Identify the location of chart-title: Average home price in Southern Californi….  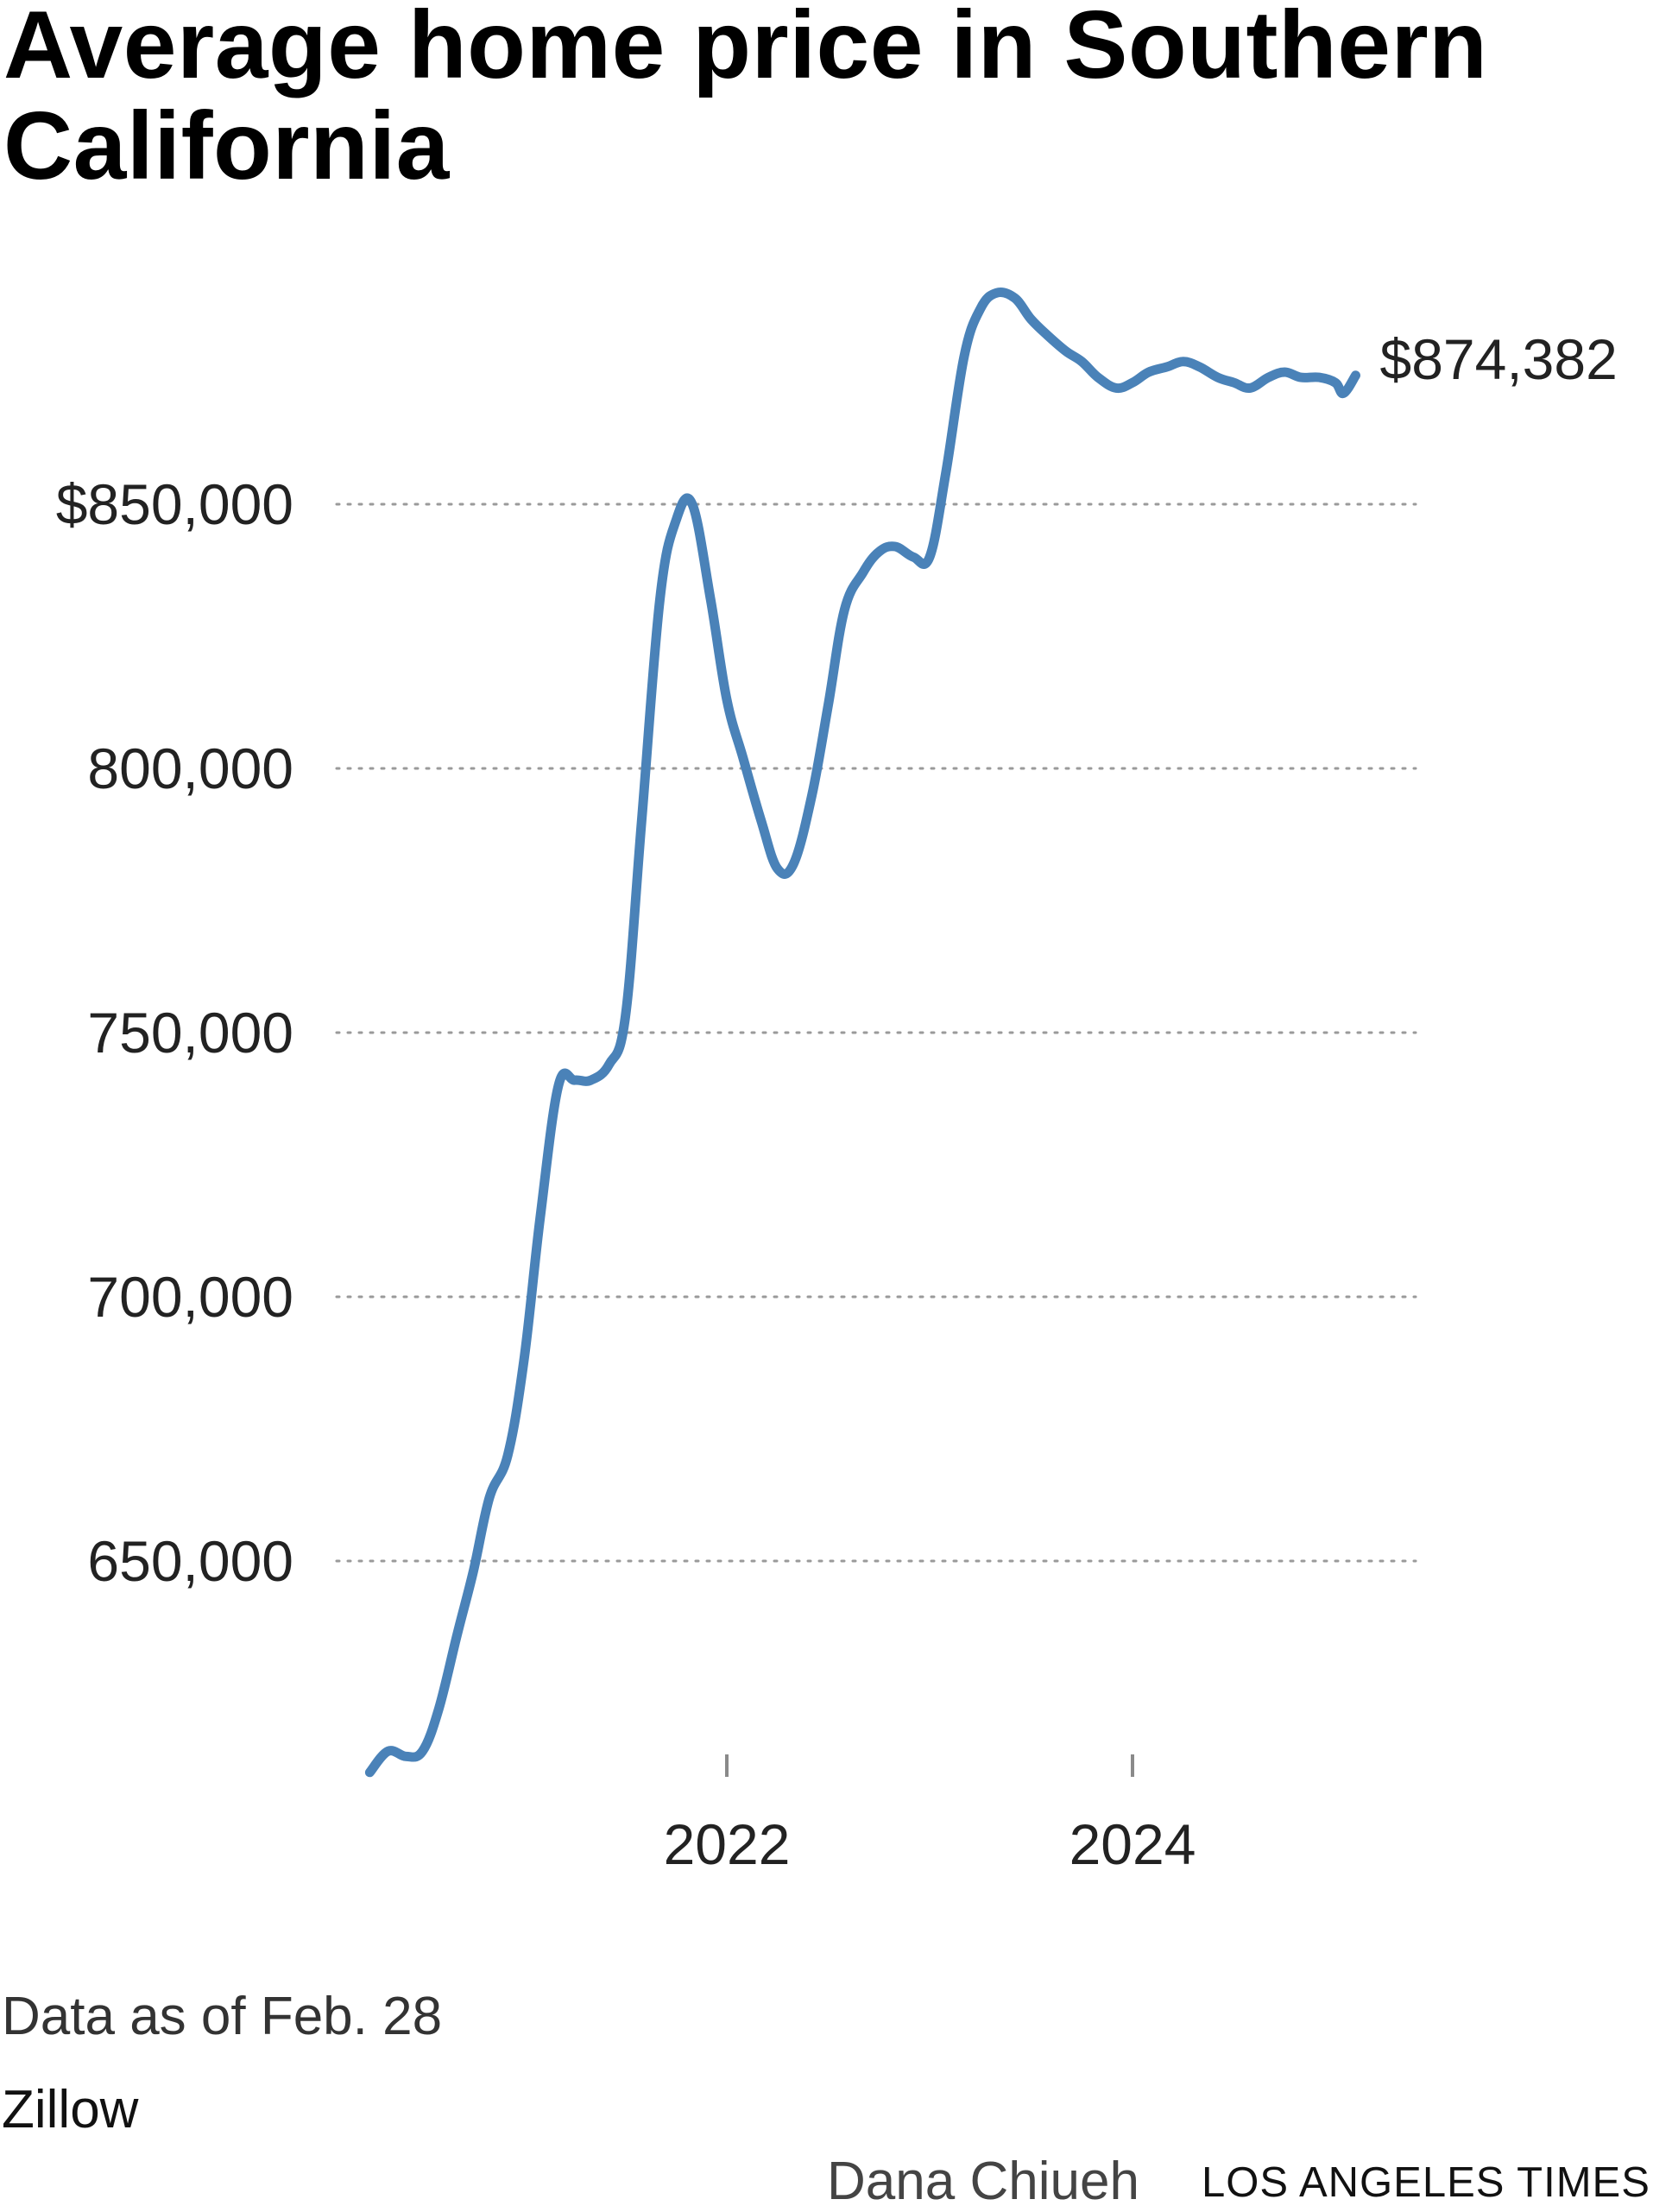
(746, 99).